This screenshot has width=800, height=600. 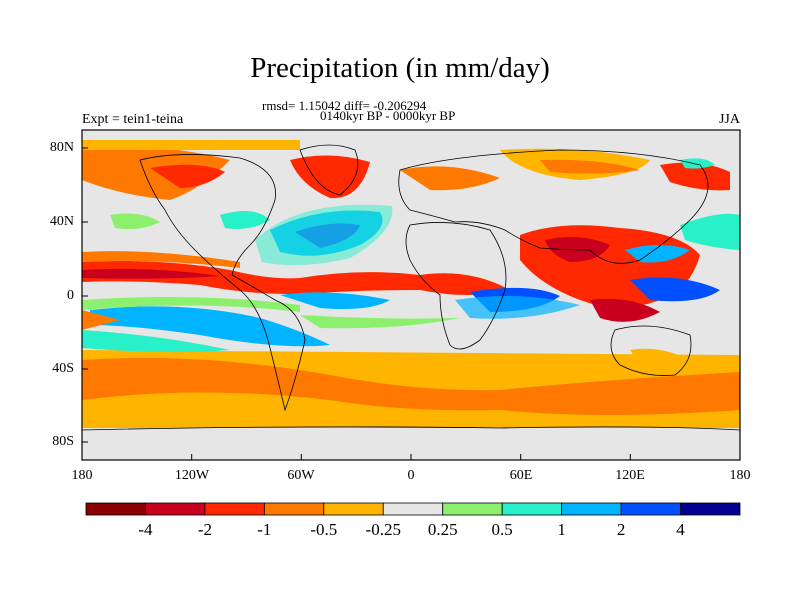 I want to click on americas-outline, so click(x=222, y=283).